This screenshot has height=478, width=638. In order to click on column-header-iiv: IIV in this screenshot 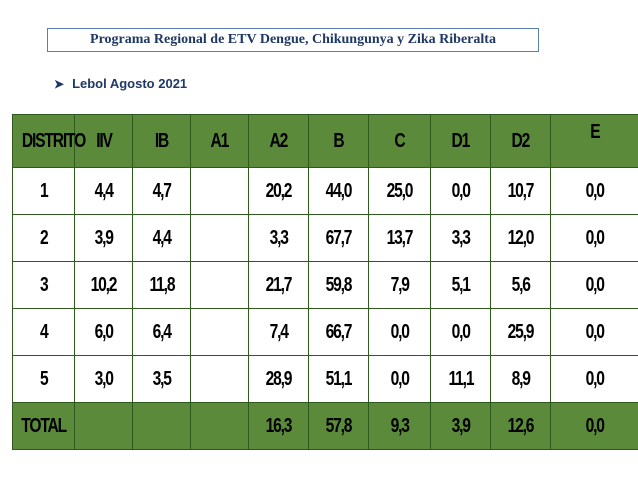, I will do `click(103, 141)`.